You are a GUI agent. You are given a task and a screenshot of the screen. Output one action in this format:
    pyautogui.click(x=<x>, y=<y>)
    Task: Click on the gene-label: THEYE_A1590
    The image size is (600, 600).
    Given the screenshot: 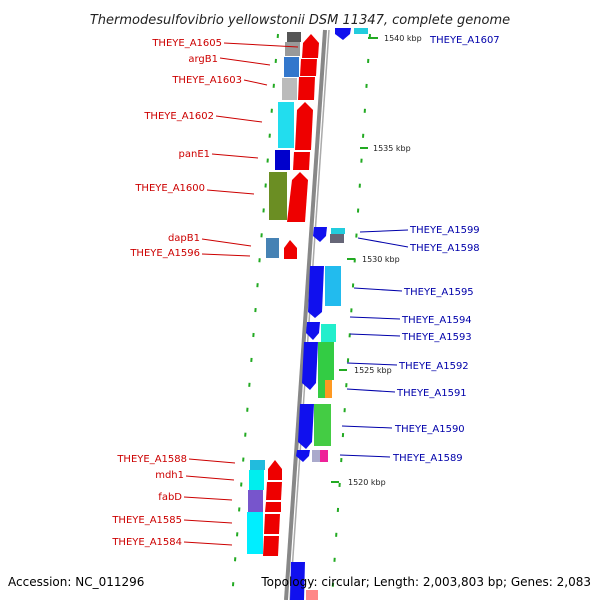 What is the action you would take?
    pyautogui.click(x=429, y=429)
    